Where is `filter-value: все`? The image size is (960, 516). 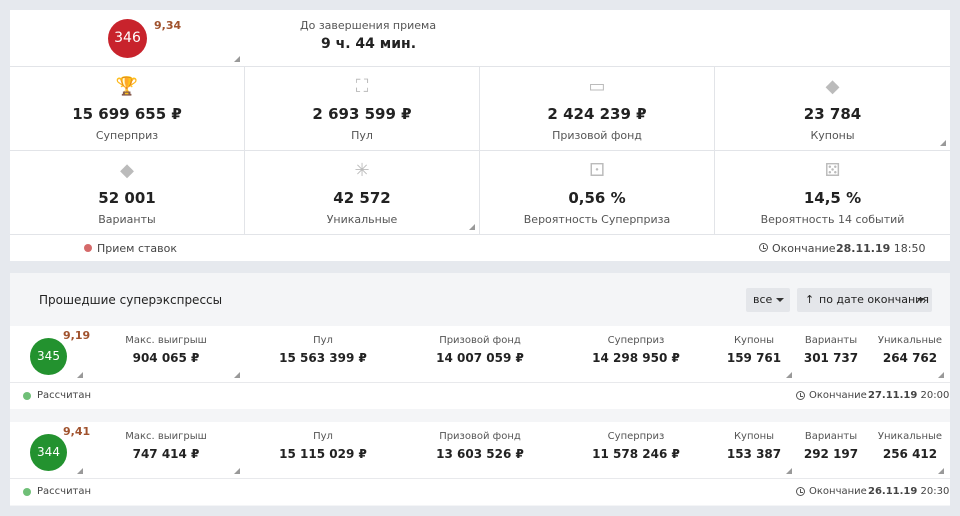
filter-value: все is located at coordinates (763, 299).